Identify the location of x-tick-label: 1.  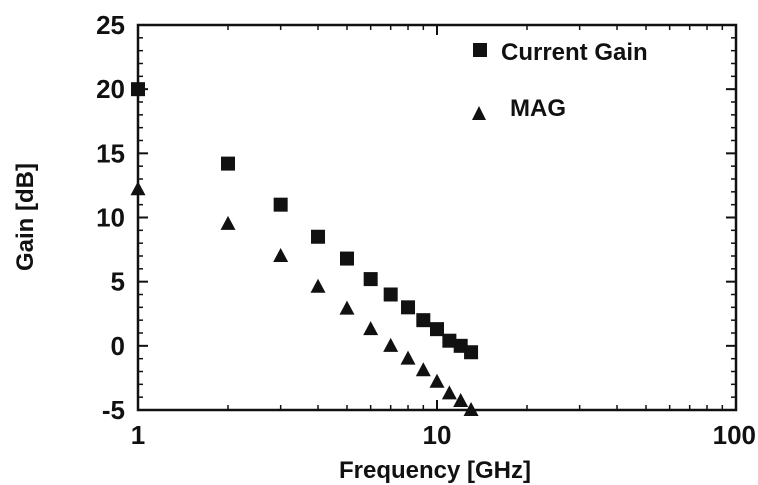
(138, 435).